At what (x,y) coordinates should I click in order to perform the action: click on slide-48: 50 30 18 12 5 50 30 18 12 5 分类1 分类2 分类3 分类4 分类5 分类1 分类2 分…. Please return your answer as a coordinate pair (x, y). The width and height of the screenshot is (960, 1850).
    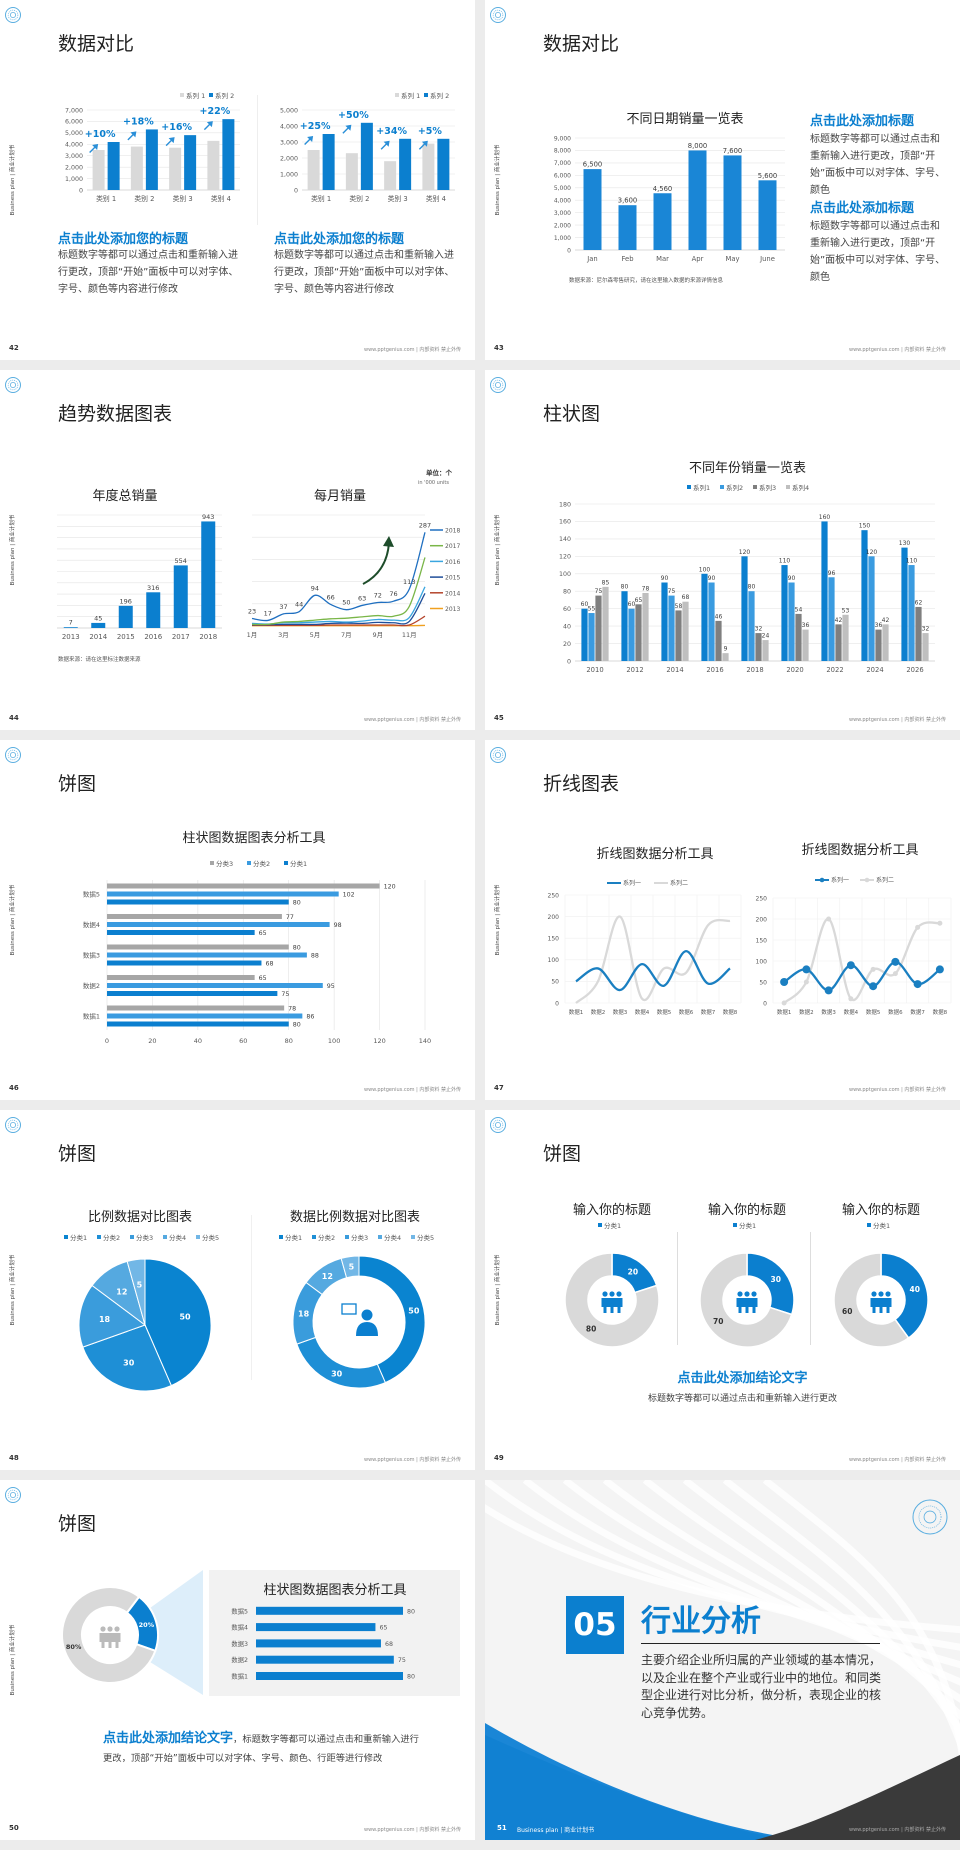
    Looking at the image, I should click on (237, 1290).